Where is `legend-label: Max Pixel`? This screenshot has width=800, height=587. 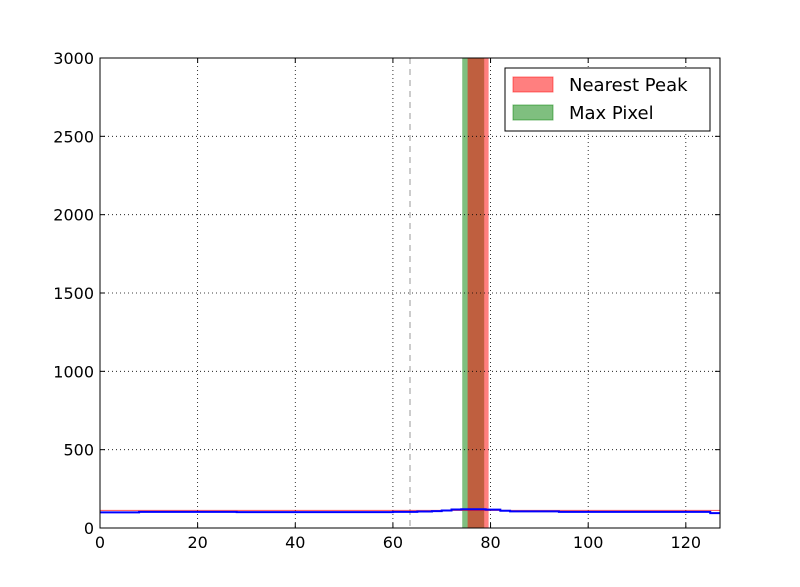 legend-label: Max Pixel is located at coordinates (611, 113).